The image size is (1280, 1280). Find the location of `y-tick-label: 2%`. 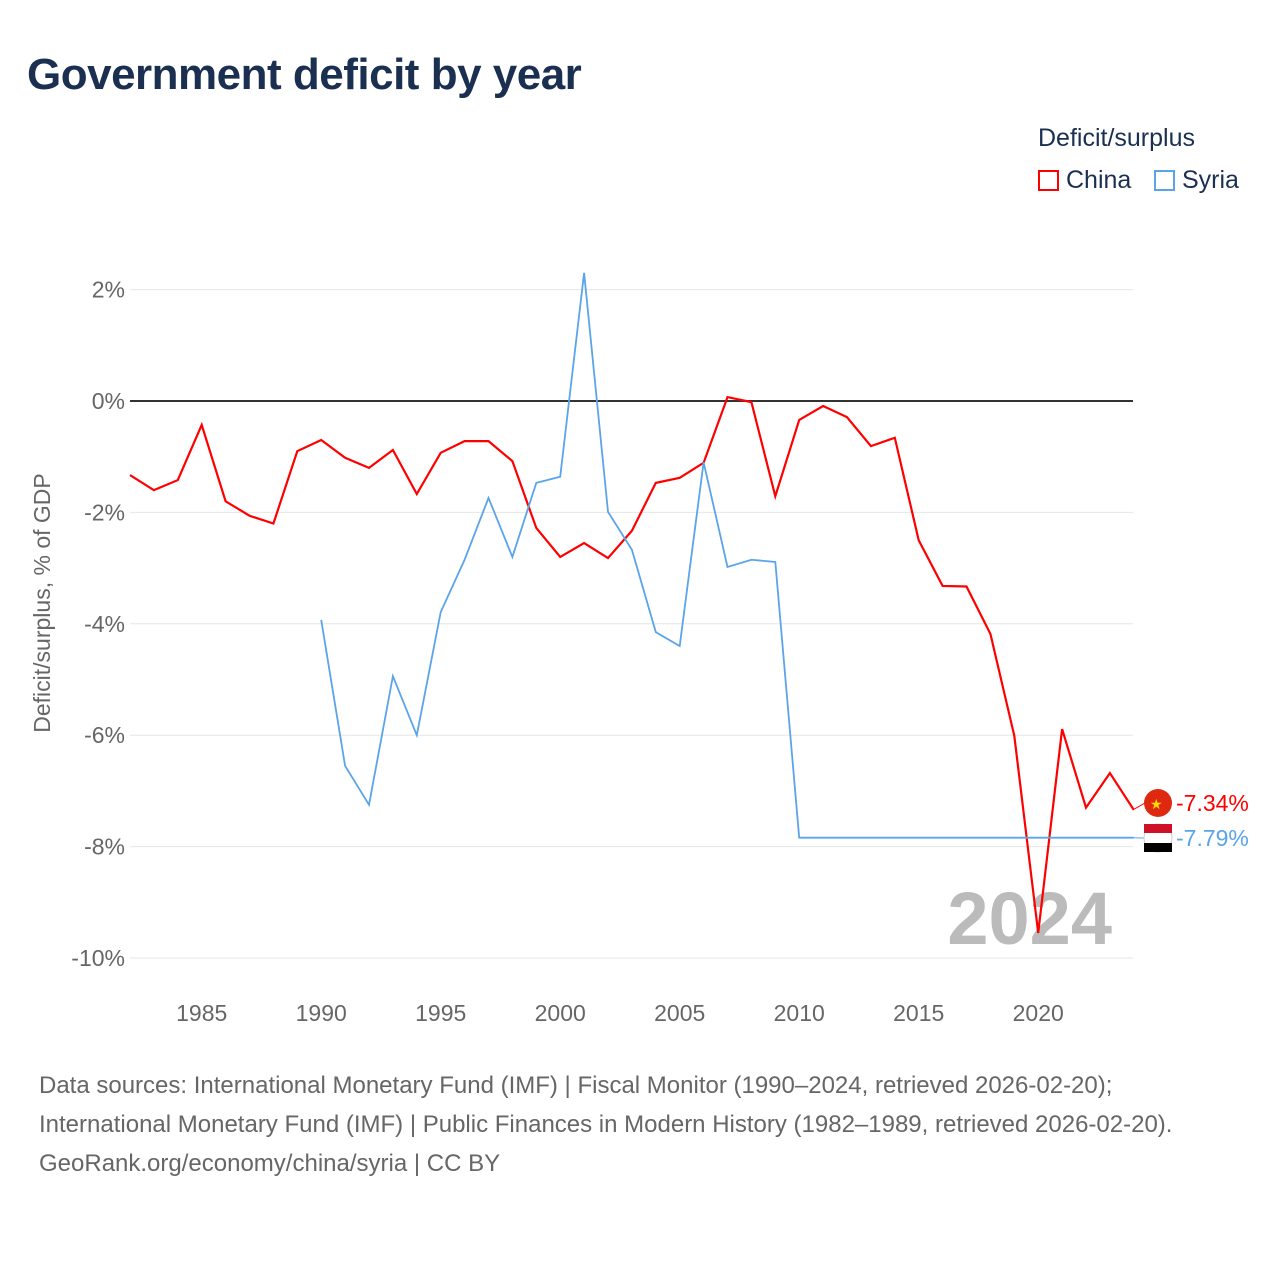

y-tick-label: 2% is located at coordinates (108, 290).